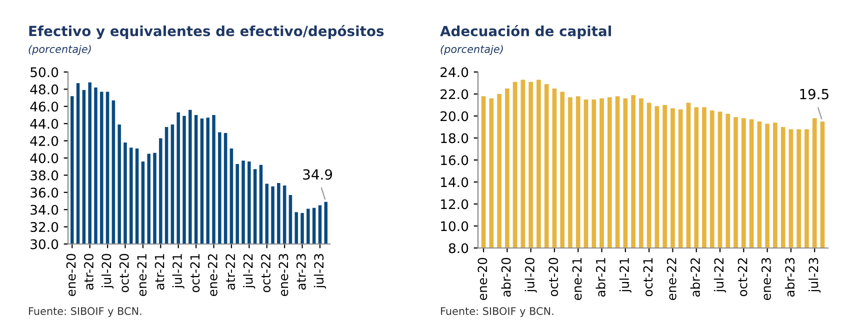 Image resolution: width=863 pixels, height=336 pixels. Describe the element at coordinates (454, 72) in the screenshot. I see `y-tick-label: 24.0` at that location.